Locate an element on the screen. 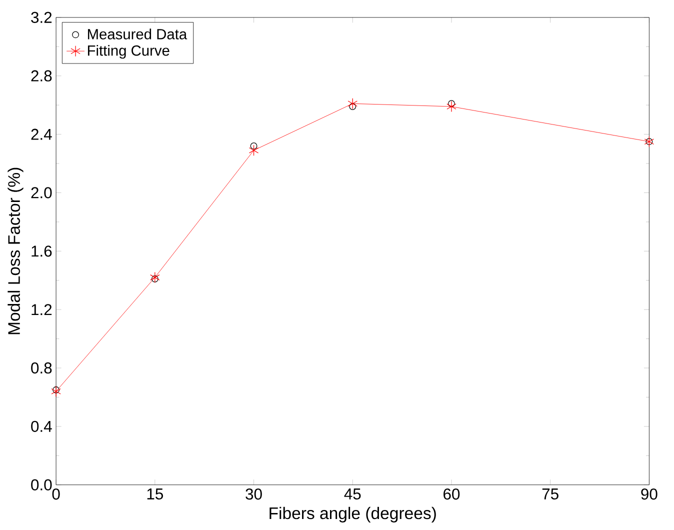 The image size is (674, 530). y-tick-label: 1.2 is located at coordinates (42, 309).